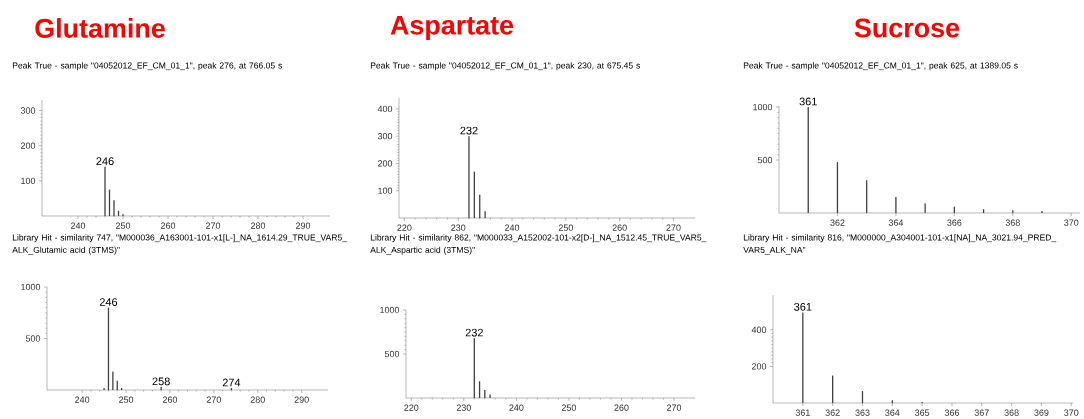 The width and height of the screenshot is (1084, 419). I want to click on x-tick-label: 365, so click(922, 412).